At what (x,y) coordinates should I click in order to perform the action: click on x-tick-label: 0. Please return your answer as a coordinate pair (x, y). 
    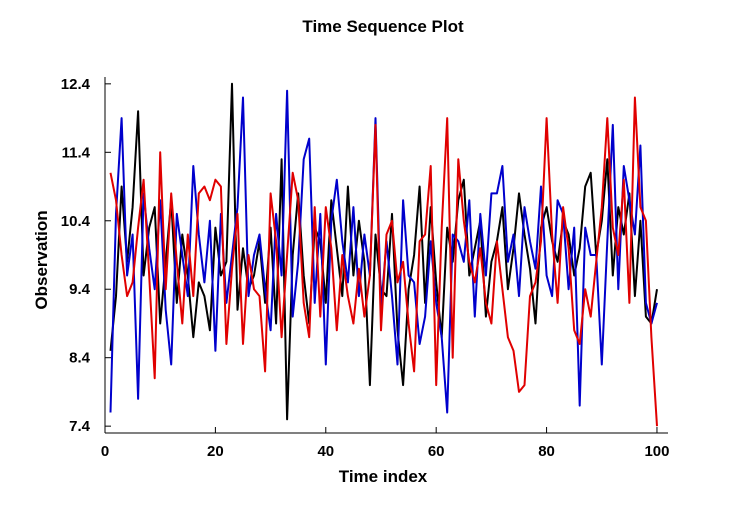
    Looking at the image, I should click on (105, 451).